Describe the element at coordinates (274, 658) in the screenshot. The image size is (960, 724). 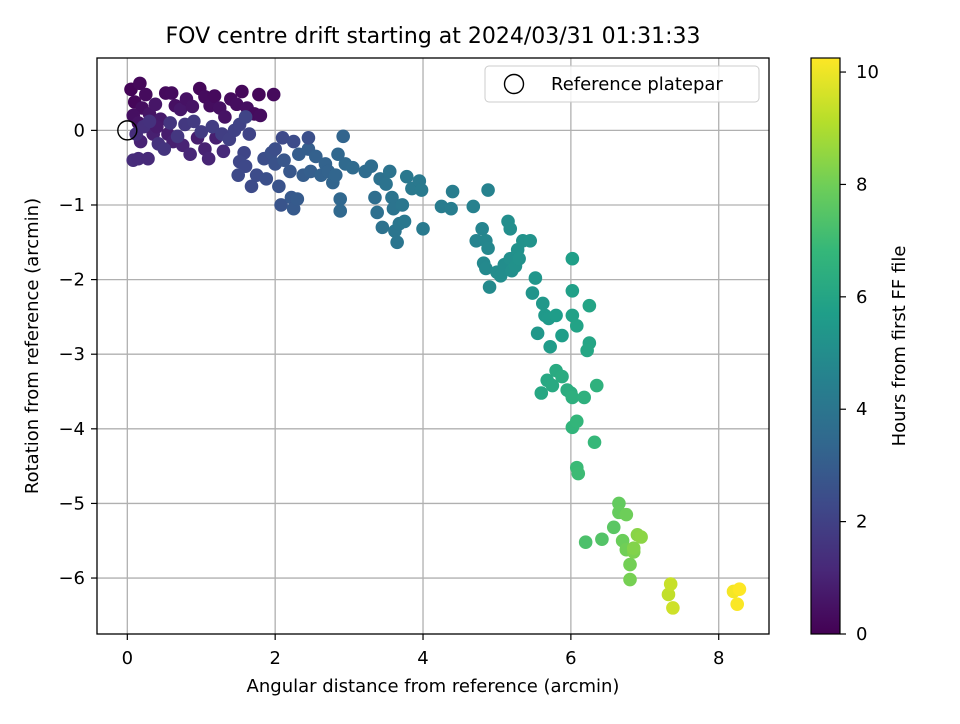
I see `x-tick-label: 2` at that location.